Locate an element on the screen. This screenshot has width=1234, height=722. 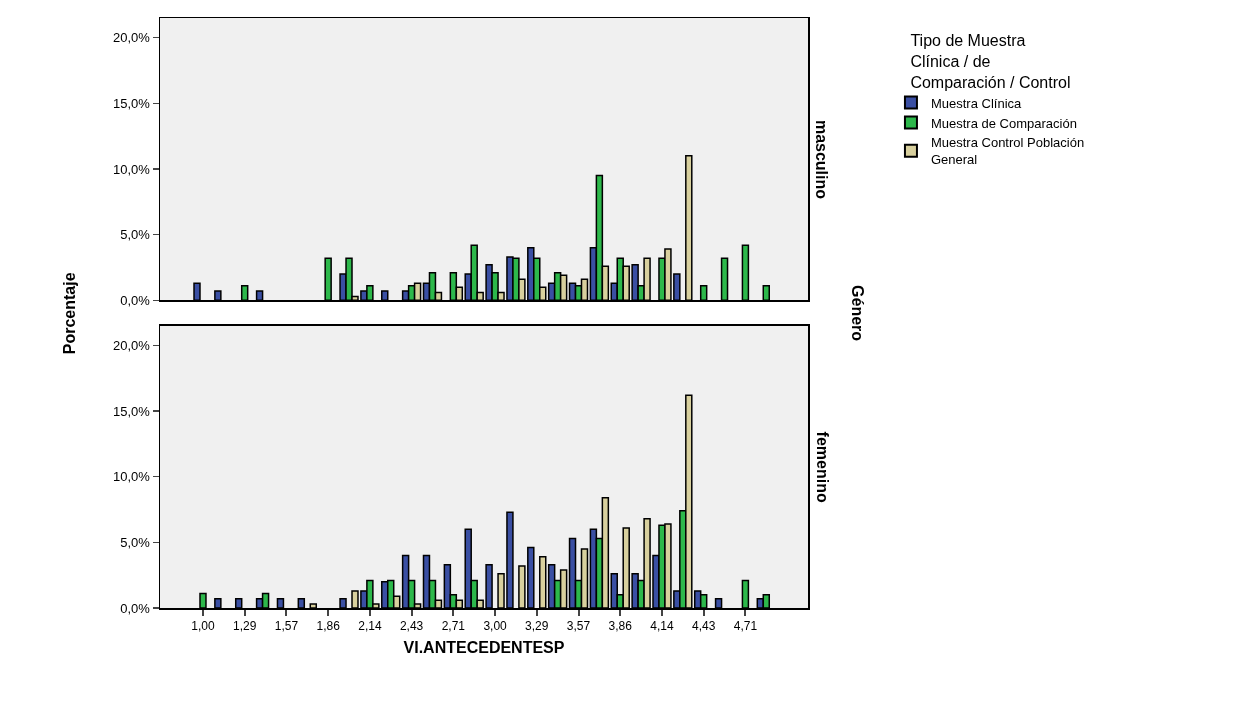
legend-label: Muestra Clínica is located at coordinates (976, 103).